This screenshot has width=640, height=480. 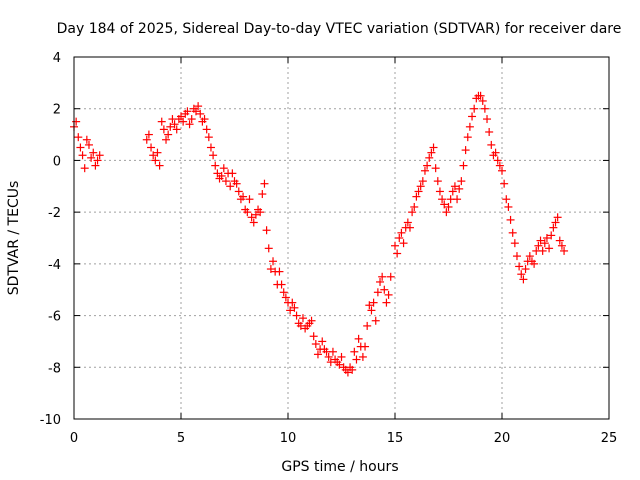 What do you see at coordinates (339, 467) in the screenshot?
I see `x-axis-label: GPS time / hours` at bounding box center [339, 467].